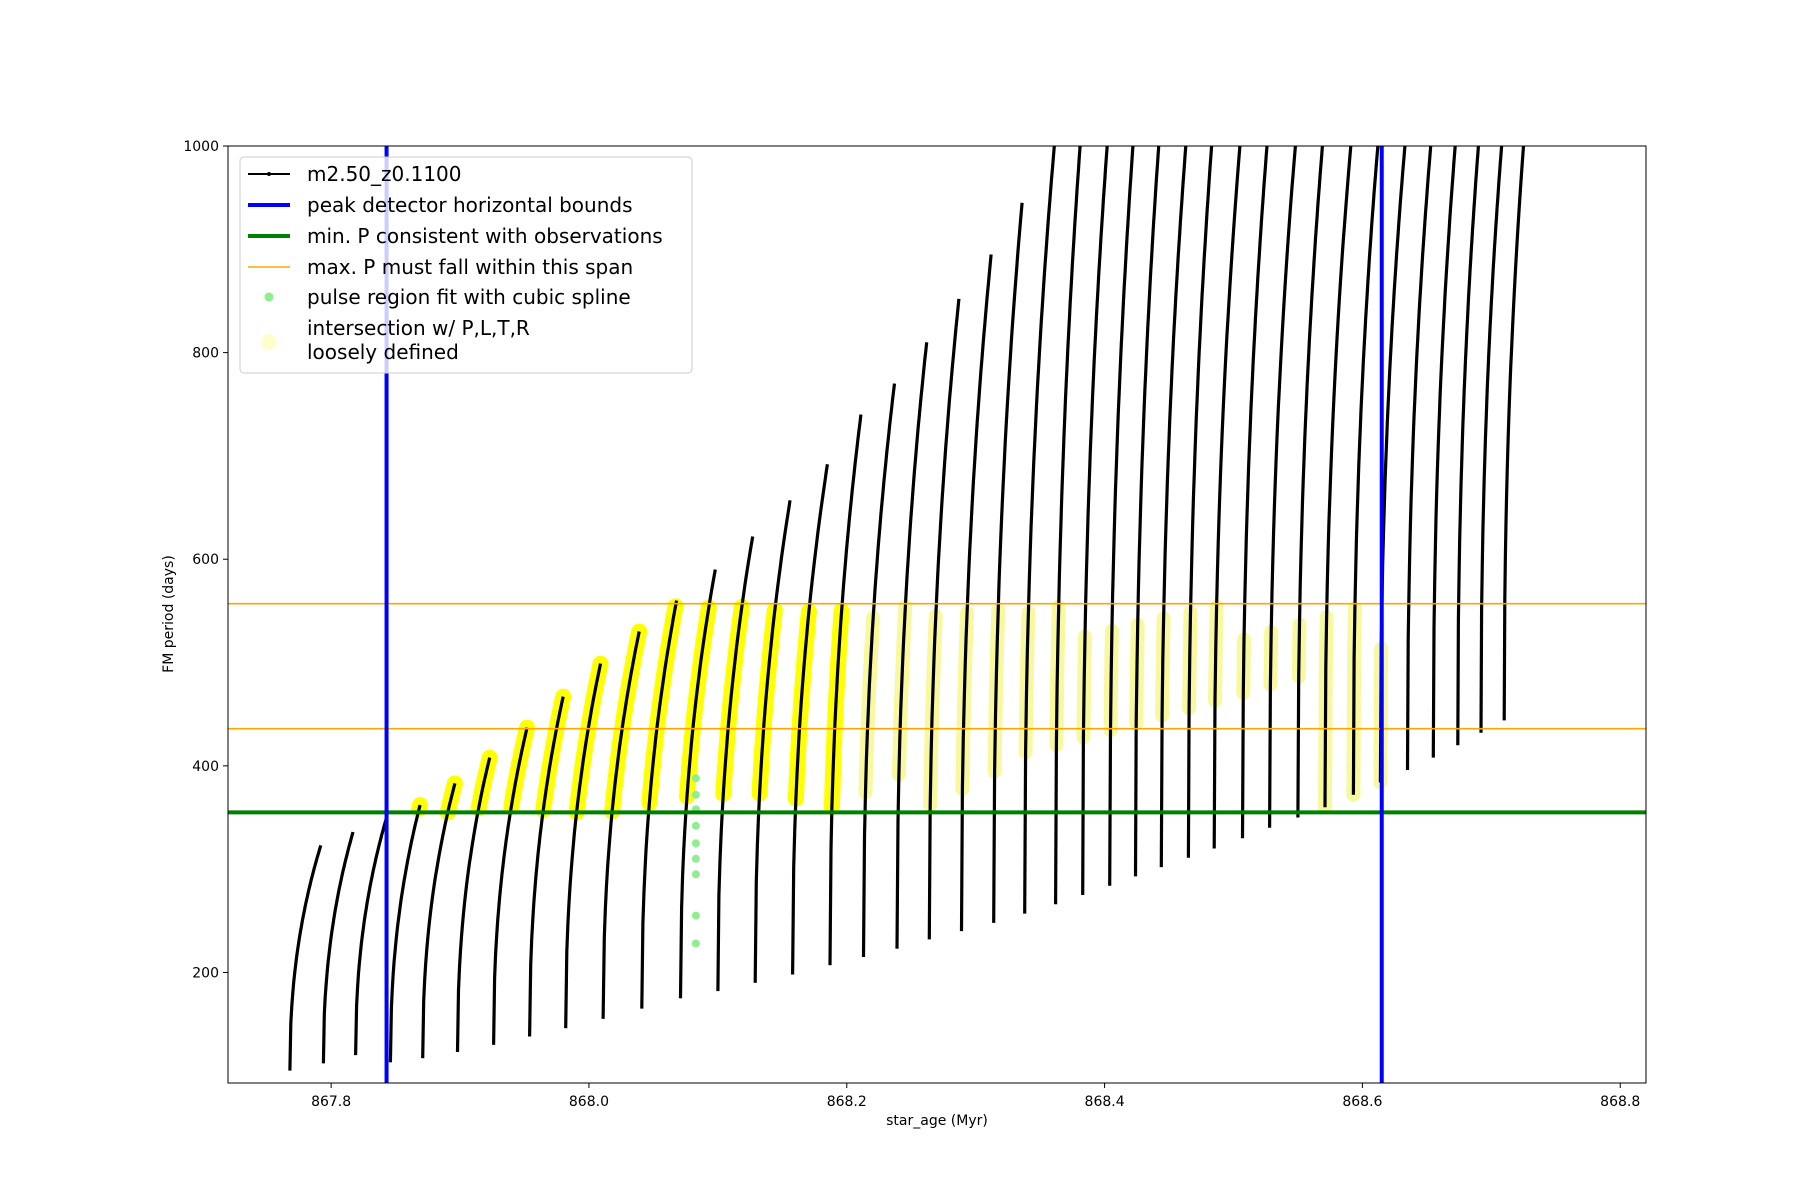 The image size is (1800, 1204). I want to click on y-axis-label: FM period (days), so click(169, 614).